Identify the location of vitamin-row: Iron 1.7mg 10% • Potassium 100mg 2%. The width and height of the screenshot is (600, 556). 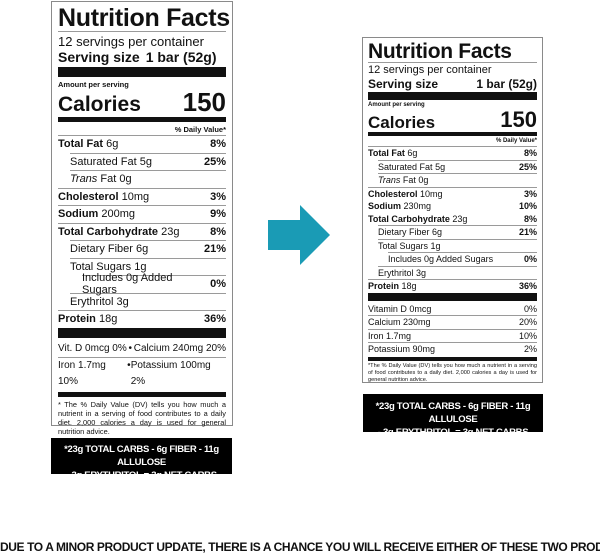
(142, 373).